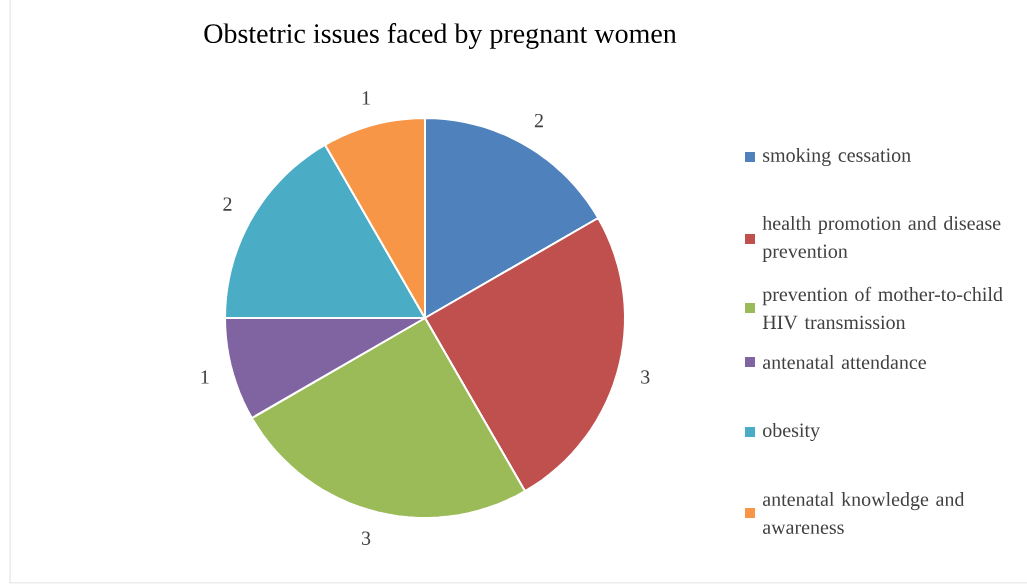 The image size is (1027, 586). What do you see at coordinates (837, 157) in the screenshot?
I see `legend-label: smoking cessation` at bounding box center [837, 157].